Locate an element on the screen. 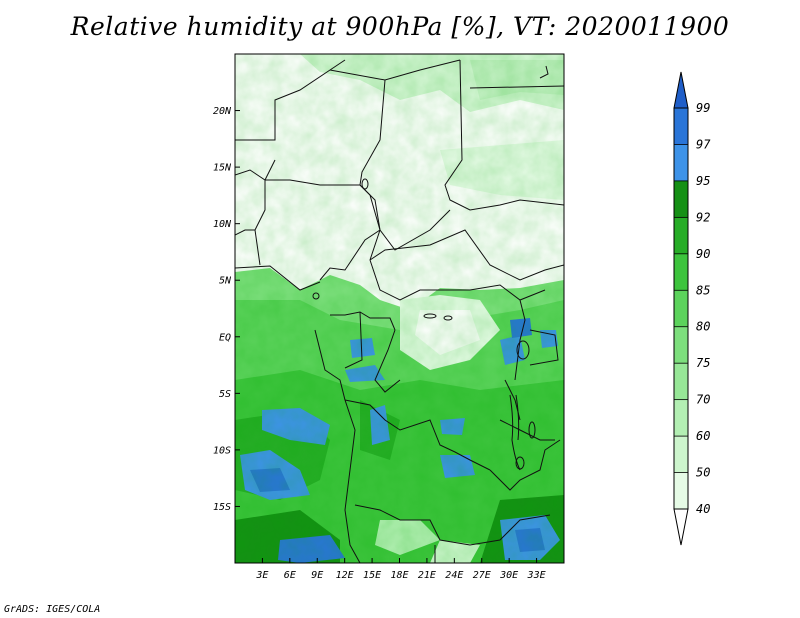 This screenshot has width=800, height=618. colorbar-lower-arrow is located at coordinates (681, 527).